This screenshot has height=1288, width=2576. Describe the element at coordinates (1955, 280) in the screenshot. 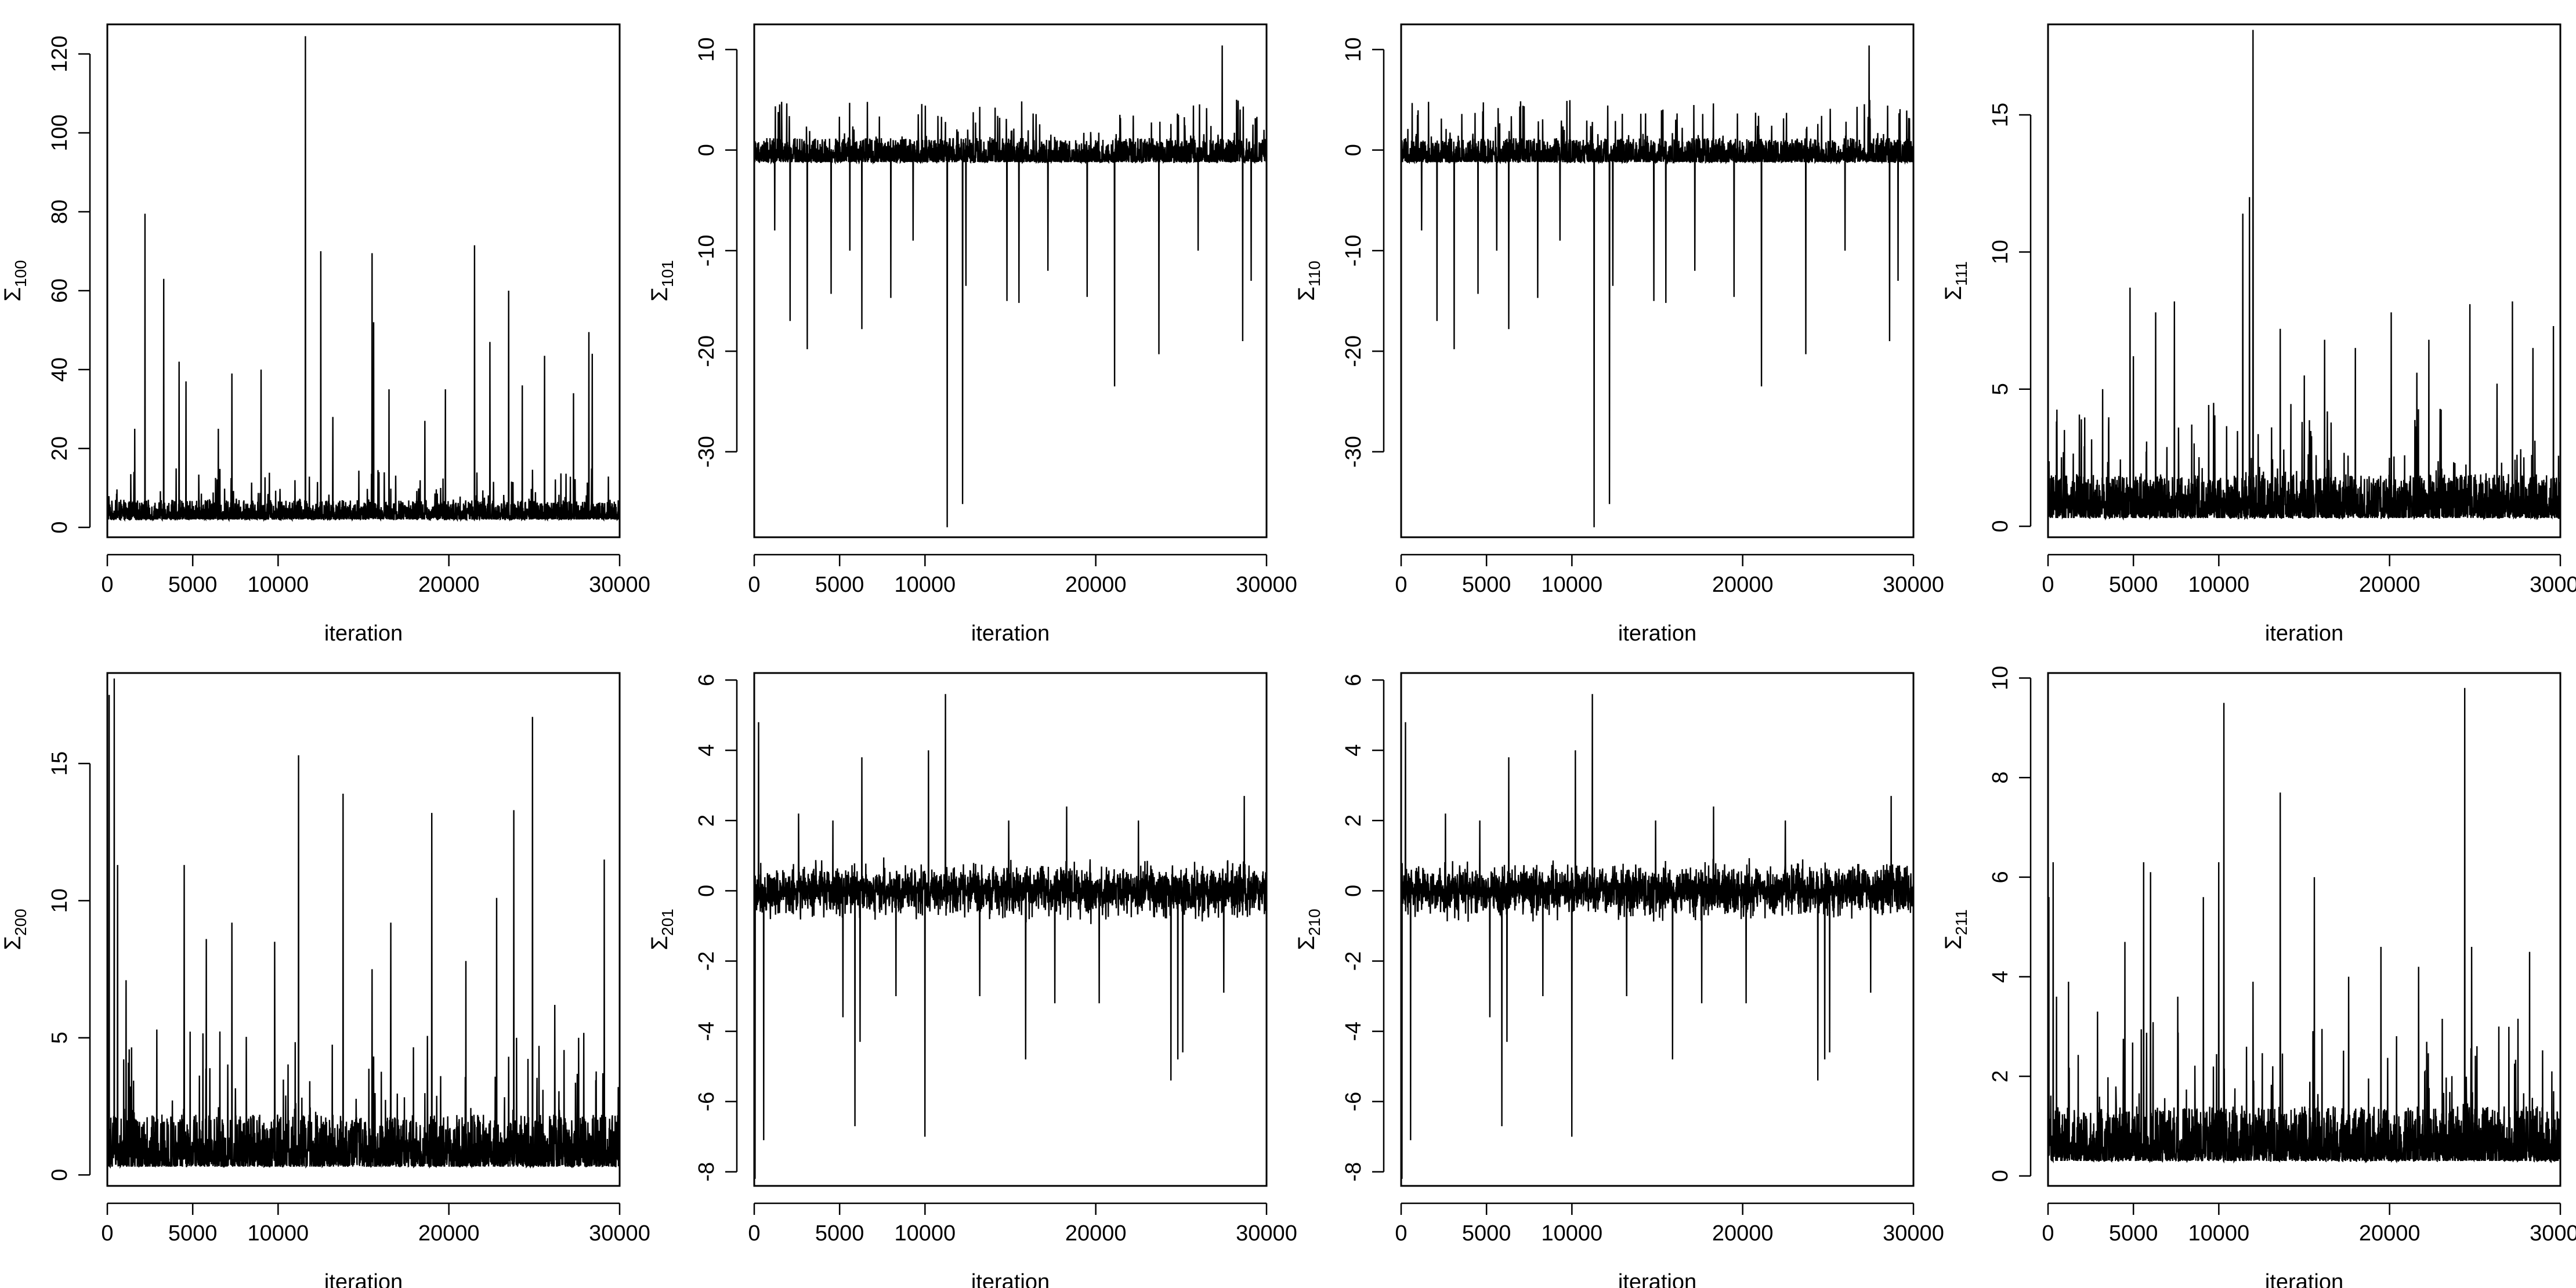

I see `y-axis-label: Σ111` at that location.